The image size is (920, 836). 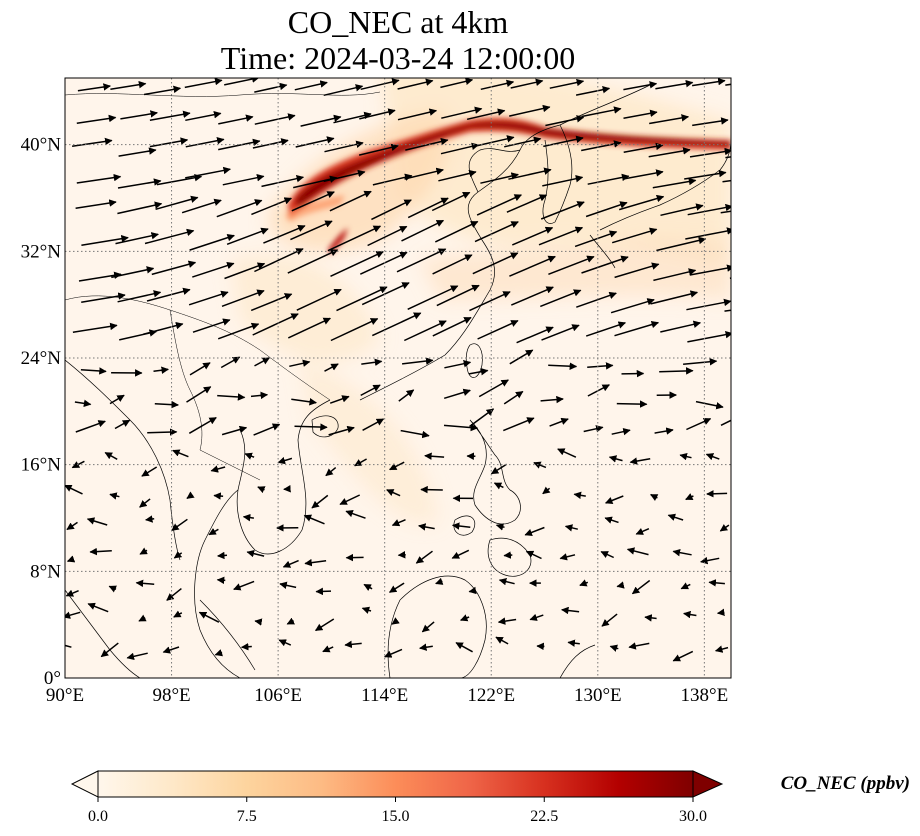 I want to click on colorbar-title: CO_NEC (ppbv), so click(x=845, y=783).